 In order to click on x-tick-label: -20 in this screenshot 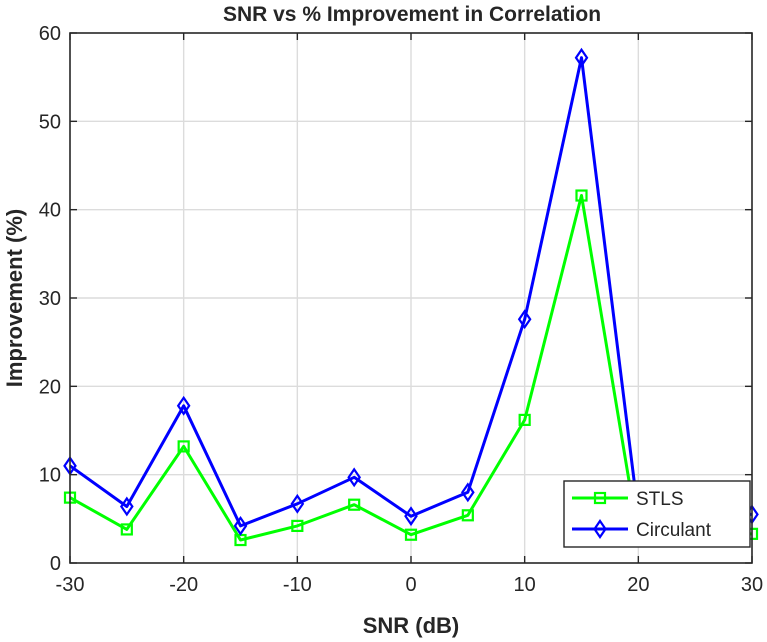, I will do `click(183, 585)`.